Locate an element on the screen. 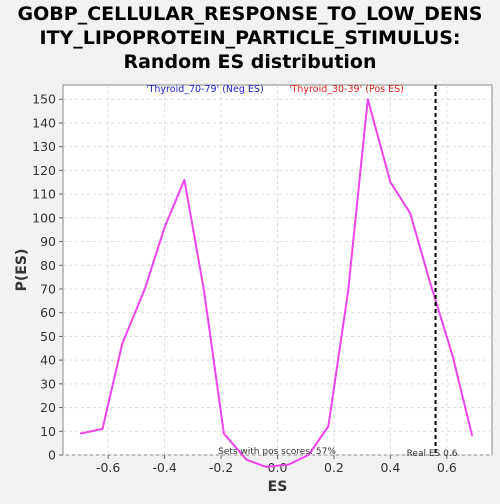  y-tick-label: 40 is located at coordinates (48, 360).